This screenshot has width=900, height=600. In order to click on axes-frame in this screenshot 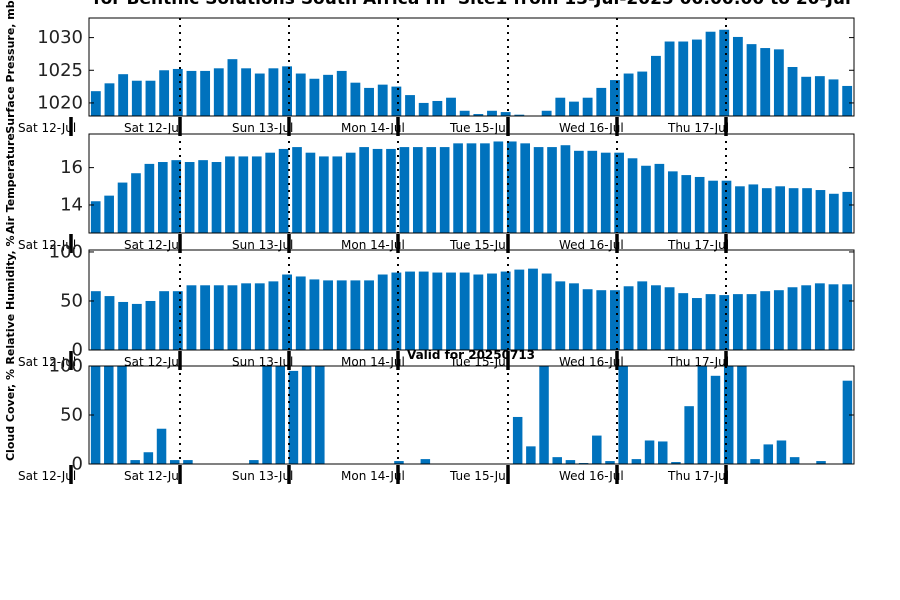, I will do `click(471, 300)`.